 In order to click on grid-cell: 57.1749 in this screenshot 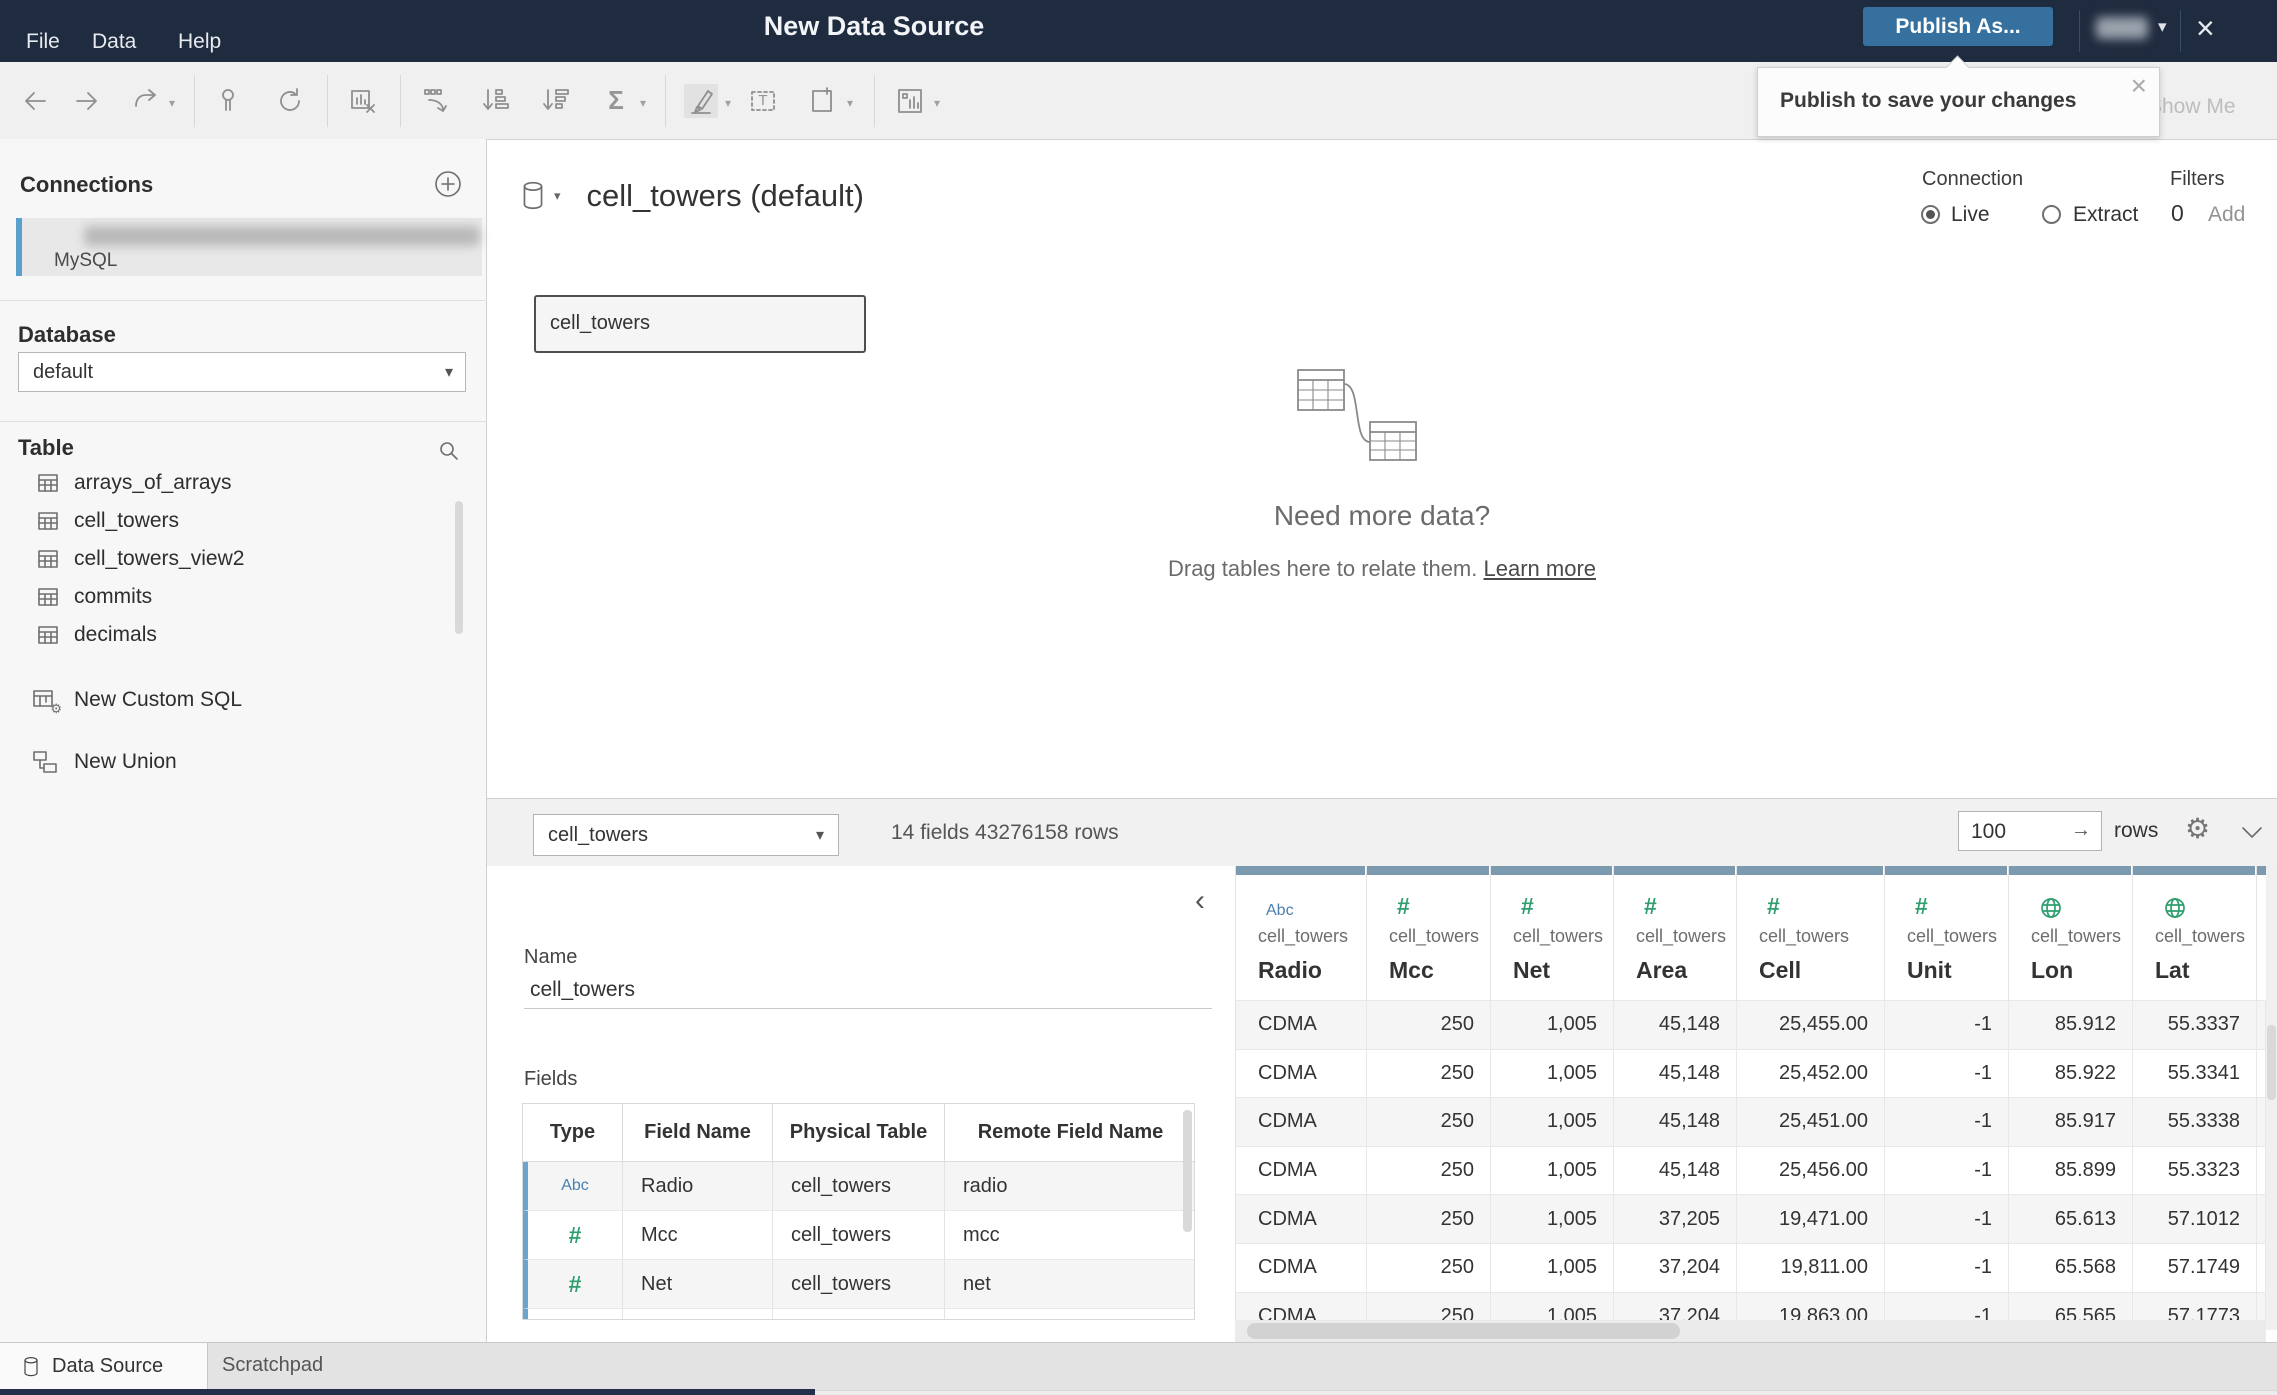, I will do `click(2195, 1267)`.